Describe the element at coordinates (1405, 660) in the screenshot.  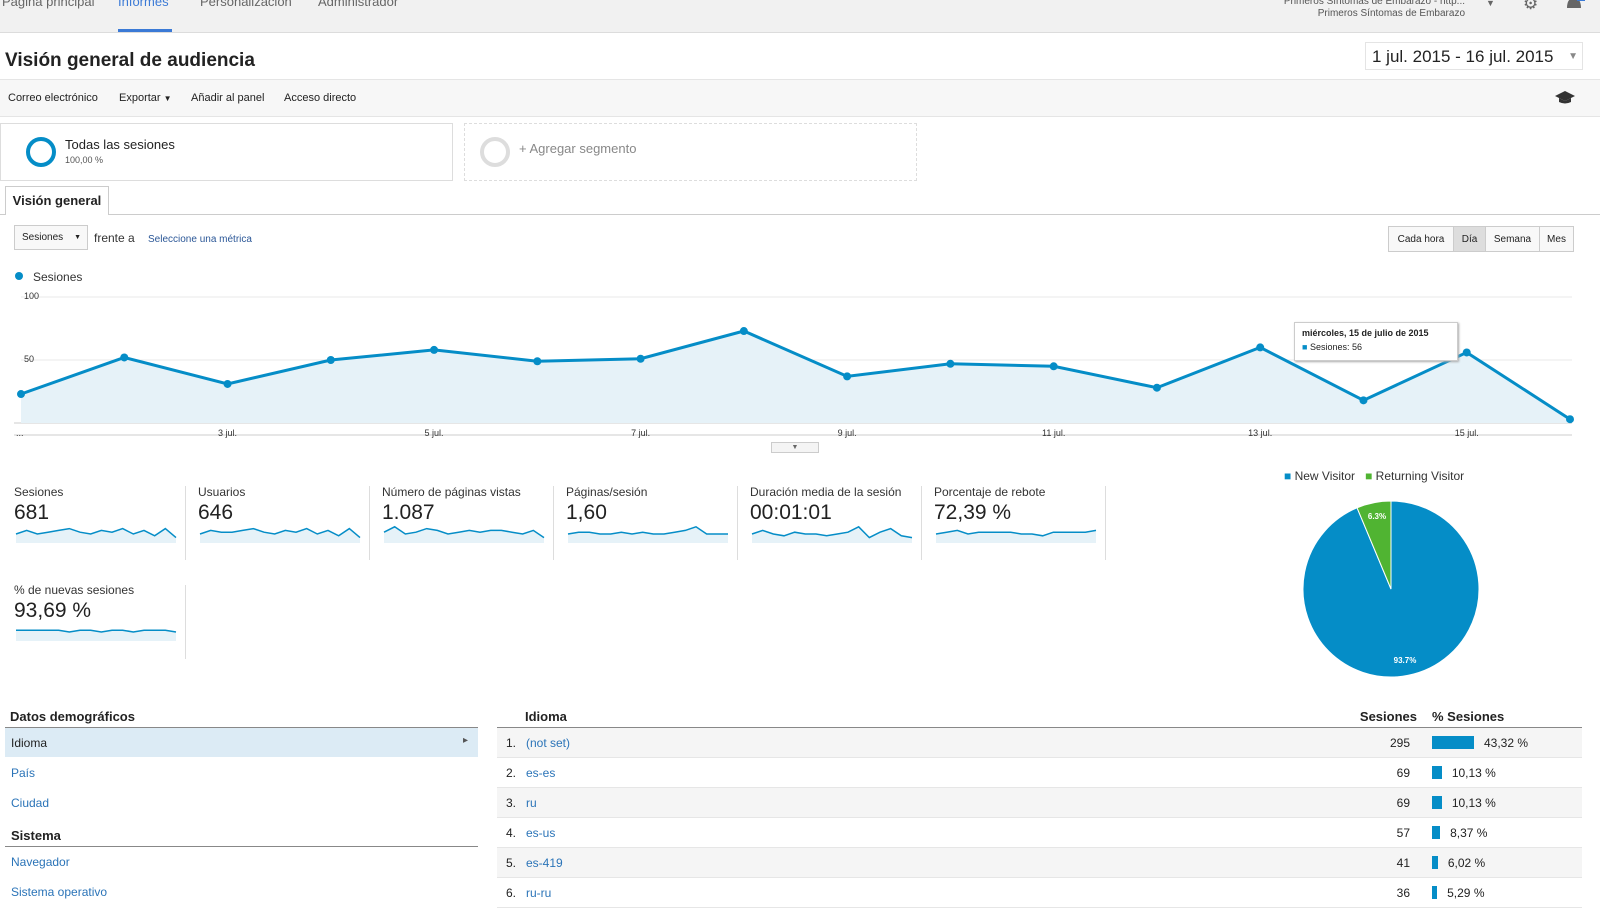
I see `pie-label-new: 93.7%` at that location.